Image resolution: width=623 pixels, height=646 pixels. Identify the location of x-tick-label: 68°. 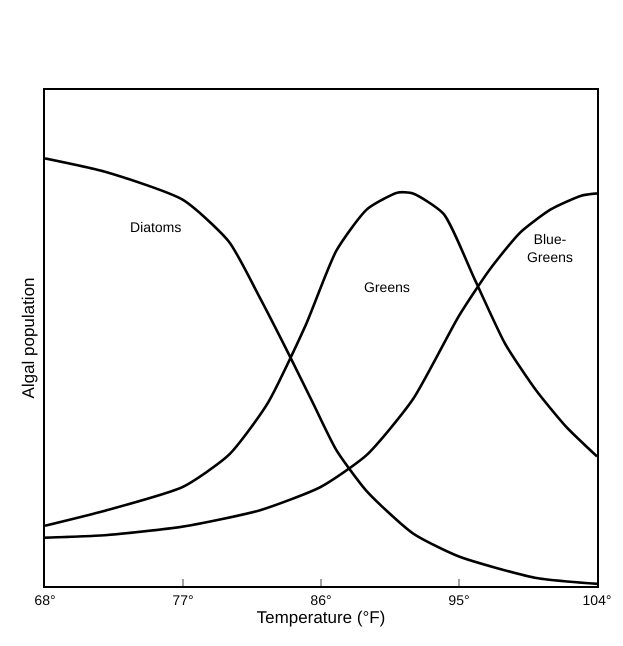
(45, 600).